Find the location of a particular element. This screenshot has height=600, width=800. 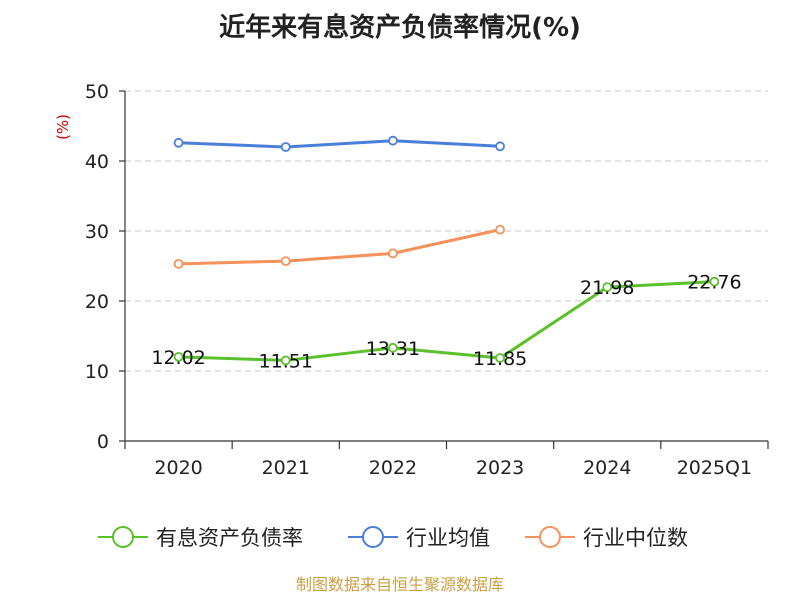

data-label: 21.98 is located at coordinates (607, 288).